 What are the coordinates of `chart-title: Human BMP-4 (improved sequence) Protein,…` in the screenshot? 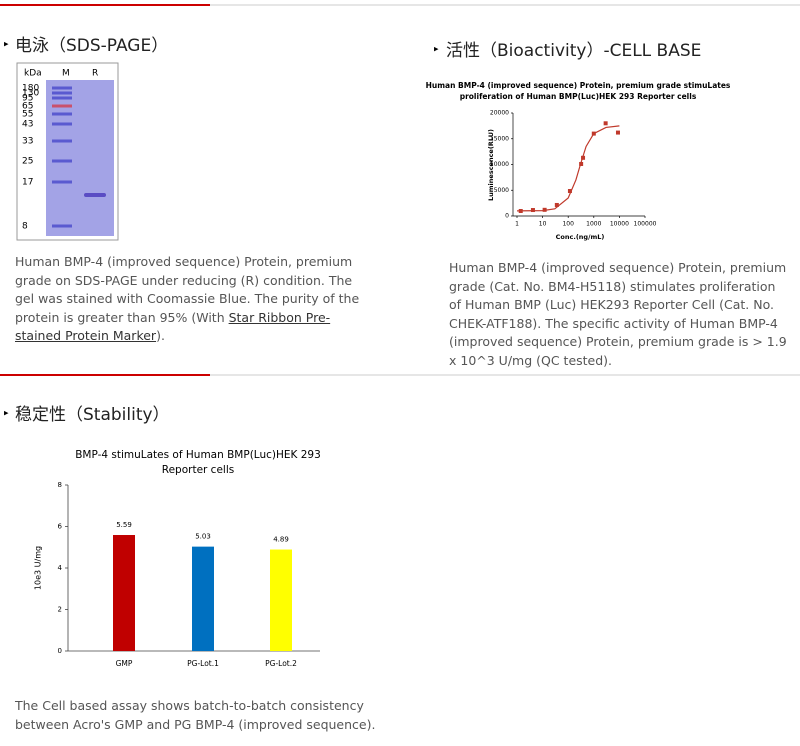 It's located at (578, 85).